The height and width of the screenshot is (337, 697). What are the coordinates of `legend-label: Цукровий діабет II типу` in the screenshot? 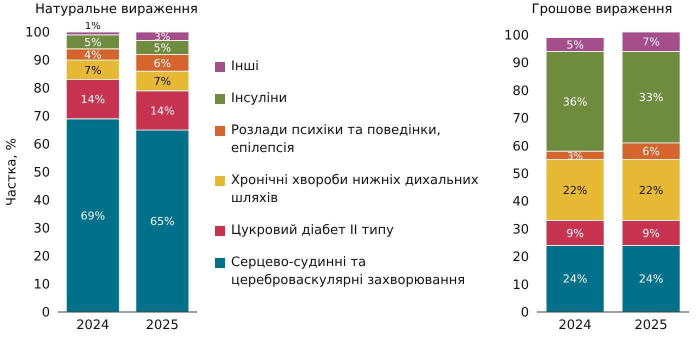 It's located at (312, 231).